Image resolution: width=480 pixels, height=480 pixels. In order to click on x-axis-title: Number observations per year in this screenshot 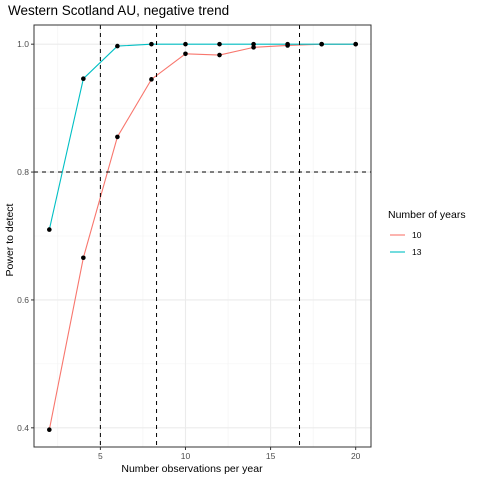, I will do `click(192, 469)`.